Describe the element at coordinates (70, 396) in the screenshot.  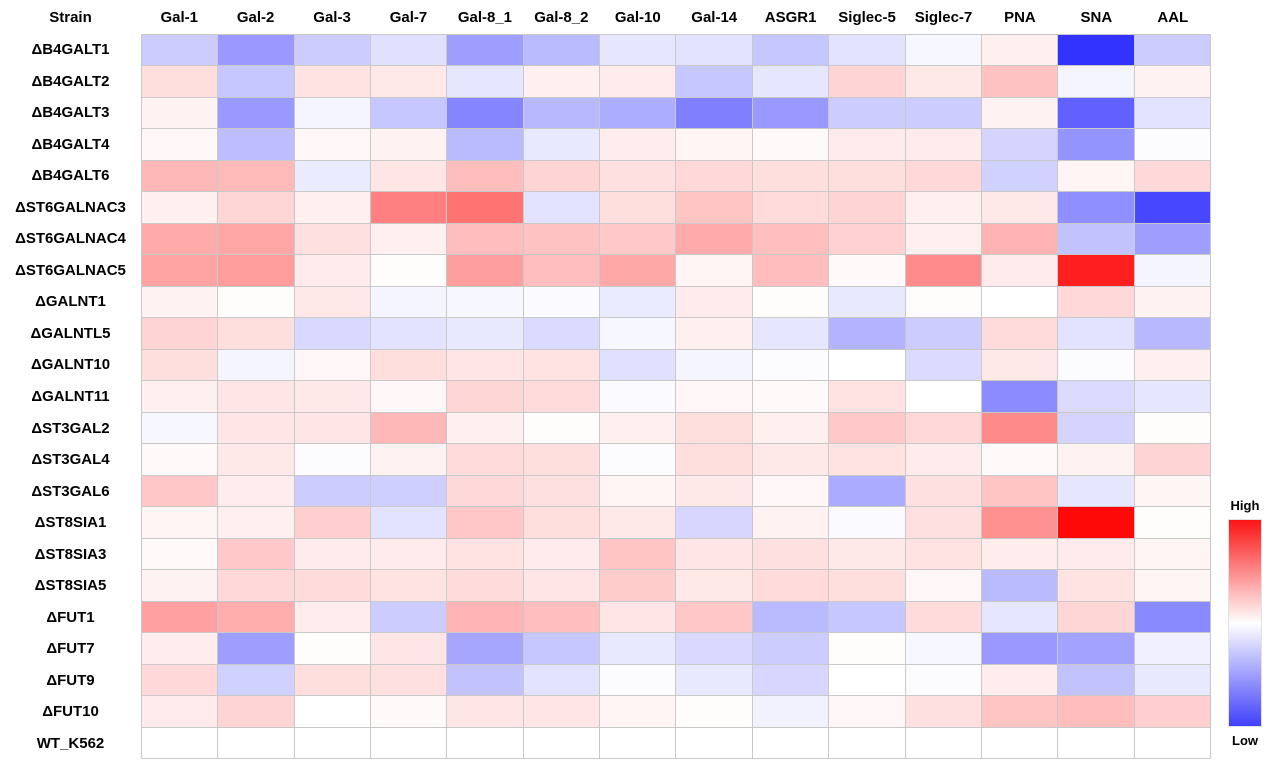
I see `row-label-ΔGALNT11: ΔGALNT11` at that location.